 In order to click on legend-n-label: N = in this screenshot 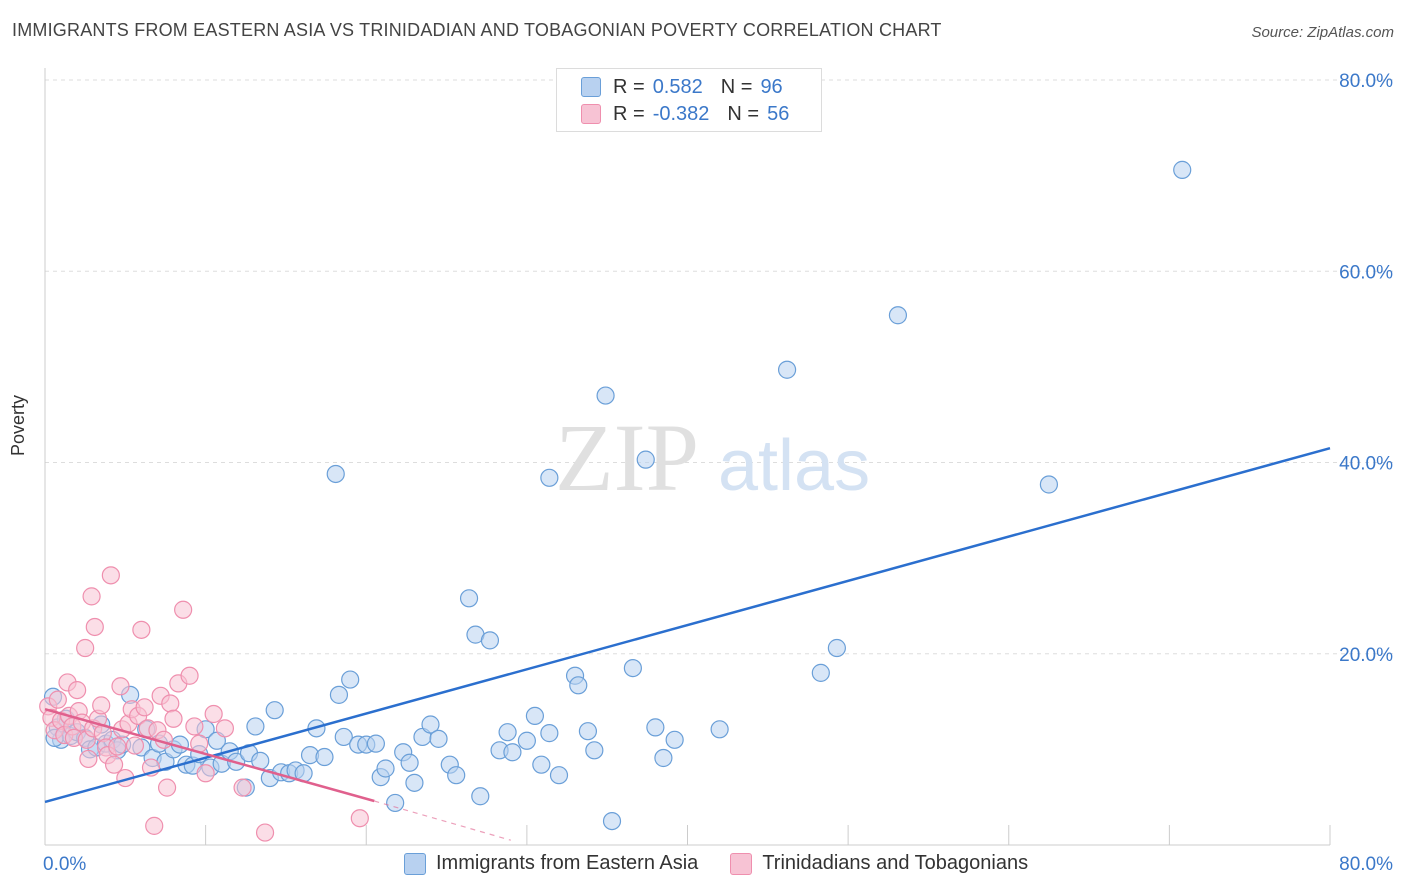, I will do `click(736, 86)`.